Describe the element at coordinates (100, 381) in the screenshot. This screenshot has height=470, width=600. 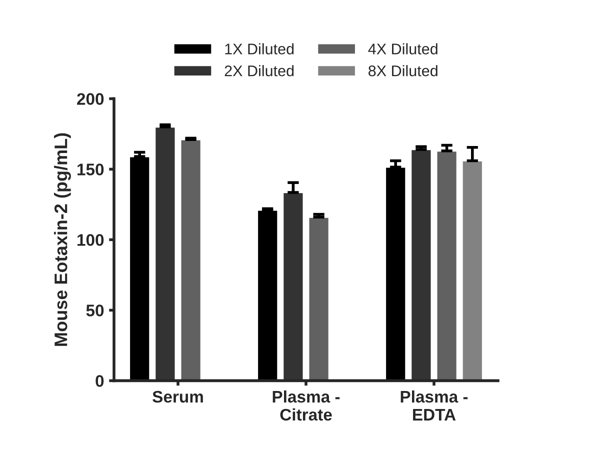
I see `y-tick-label: 0` at that location.